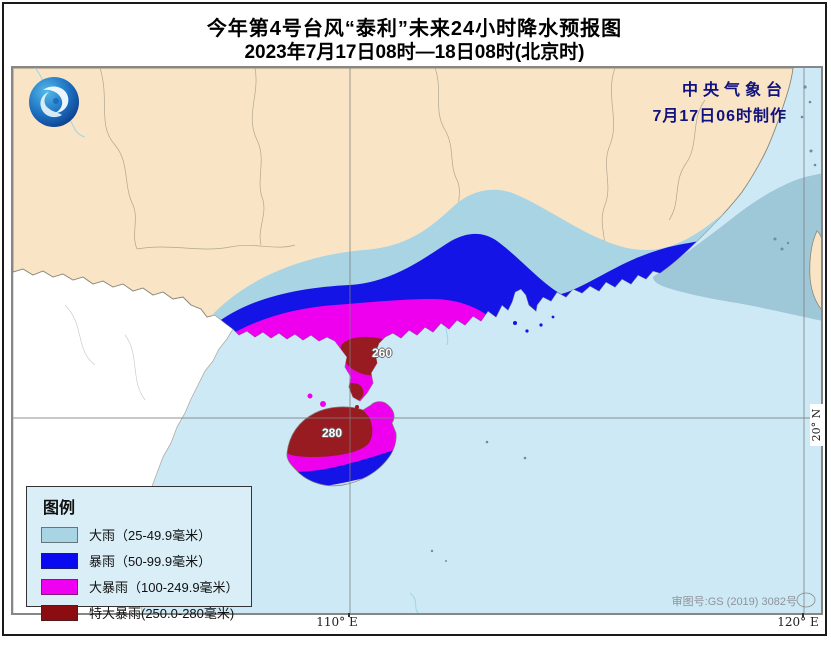 Image resolution: width=831 pixels, height=649 pixels. What do you see at coordinates (349, 615) in the screenshot?
I see `tick-110e` at bounding box center [349, 615].